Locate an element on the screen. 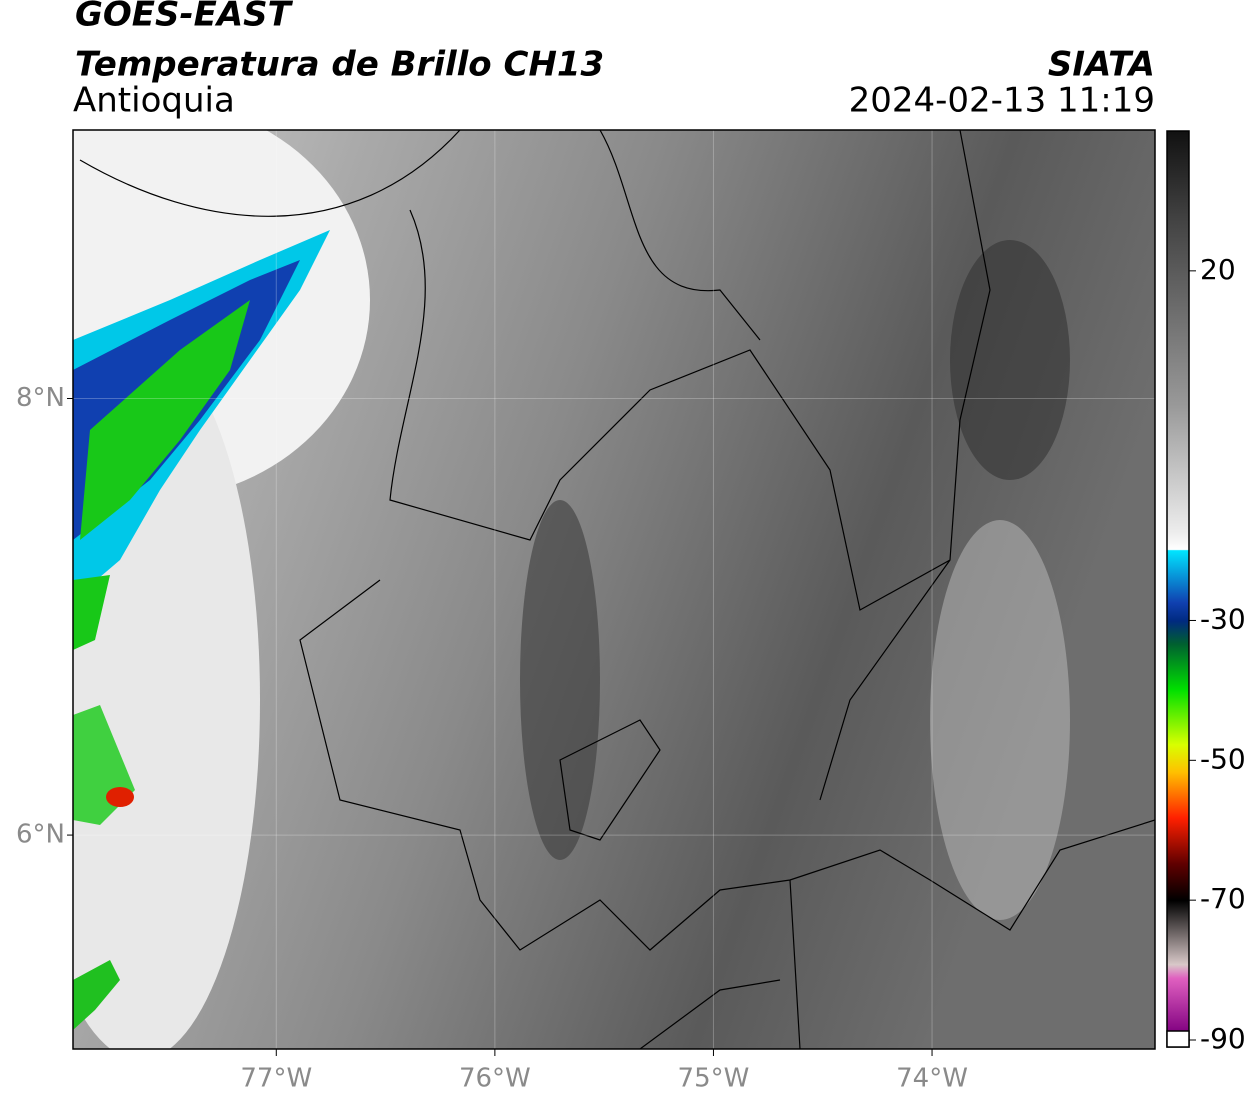 The width and height of the screenshot is (1252, 1103). x-tick-label: 74°W is located at coordinates (932, 1079).